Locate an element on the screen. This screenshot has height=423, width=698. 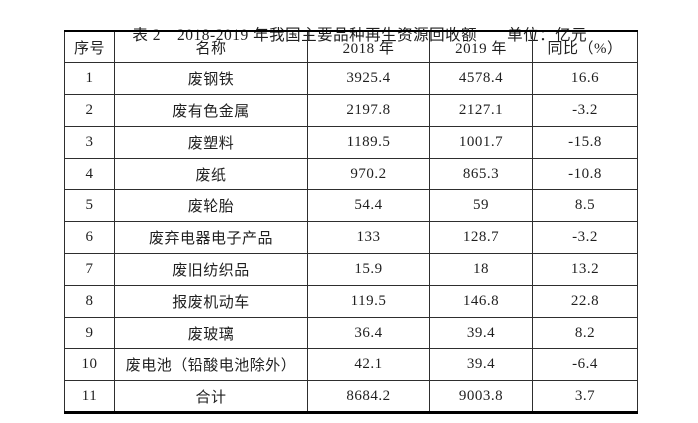
cell-name: 合计 is located at coordinates (211, 397).